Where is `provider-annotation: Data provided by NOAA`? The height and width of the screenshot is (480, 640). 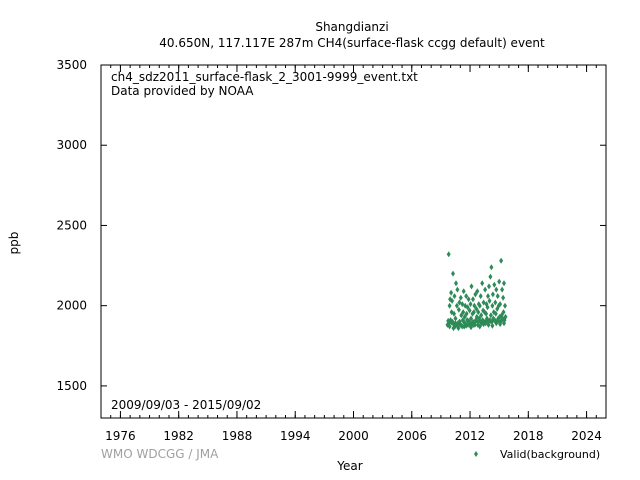
provider-annotation: Data provided by NOAA is located at coordinates (182, 91).